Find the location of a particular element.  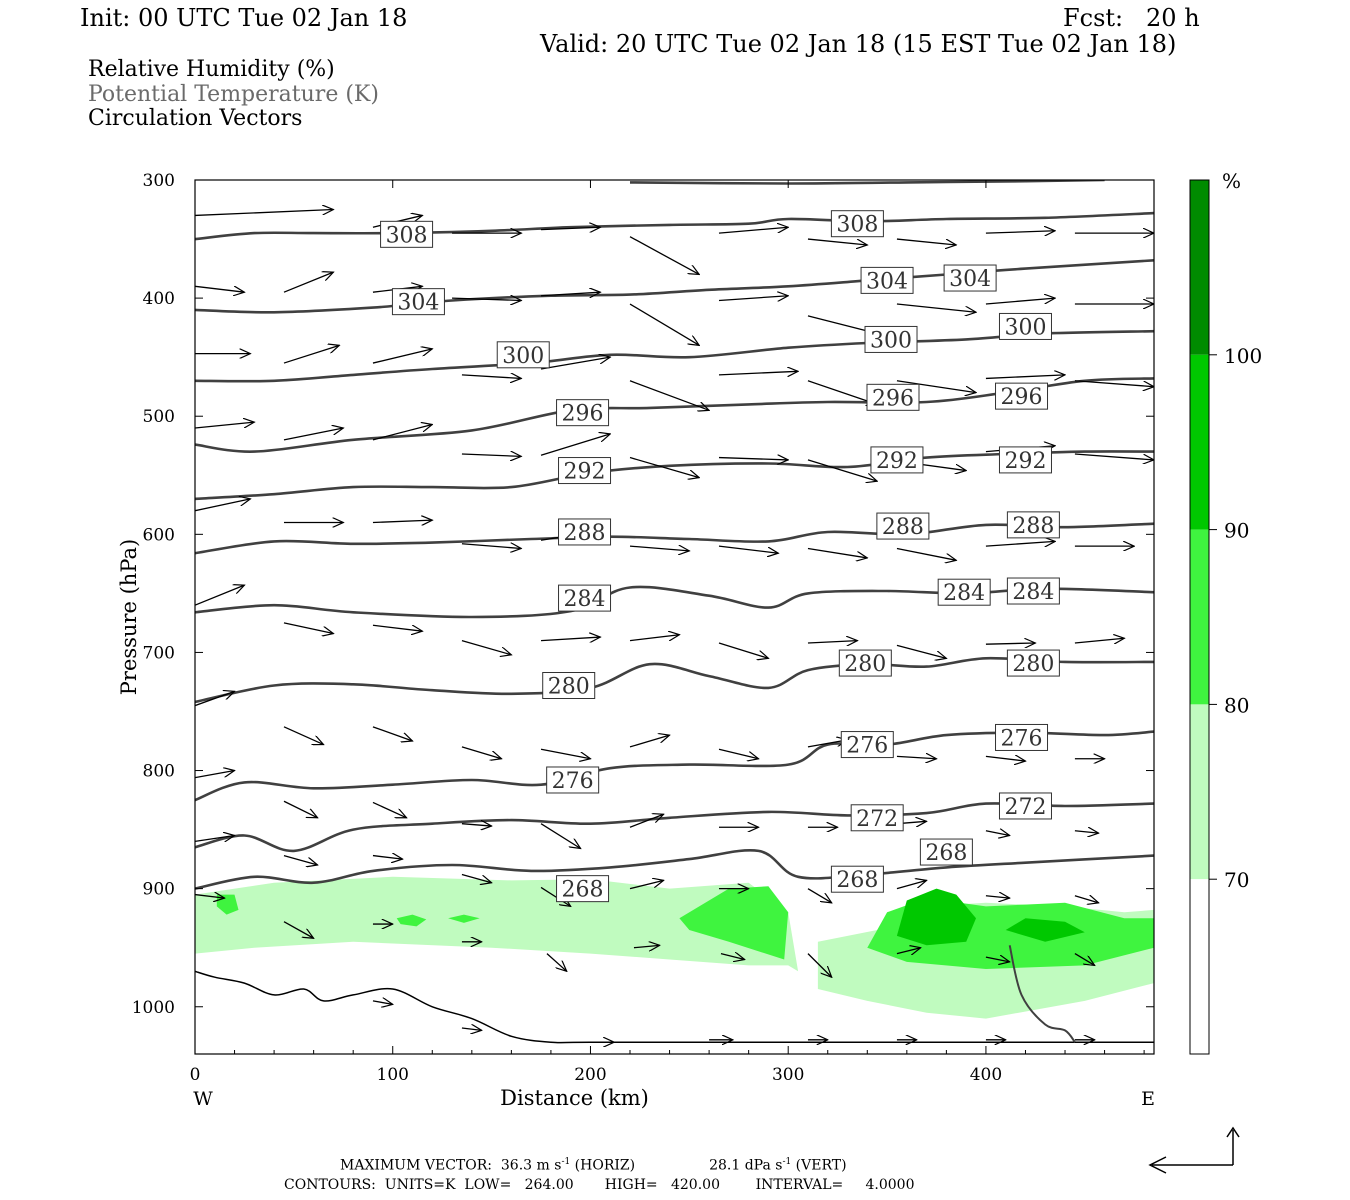

forecast-hour: Fcst: 20 h is located at coordinates (1131, 18).